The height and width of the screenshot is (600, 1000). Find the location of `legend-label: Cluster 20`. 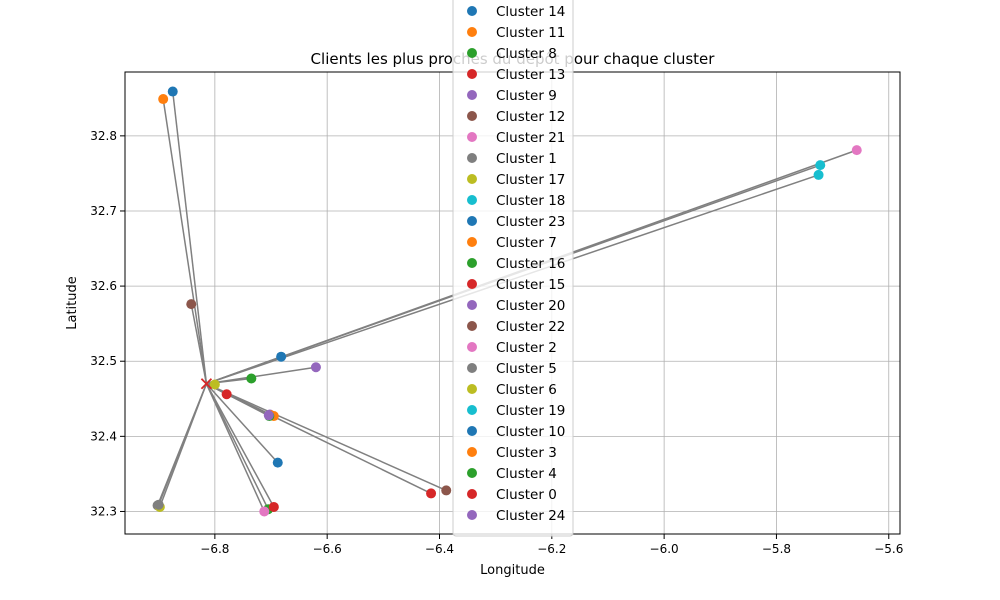

legend-label: Cluster 20 is located at coordinates (530, 306).